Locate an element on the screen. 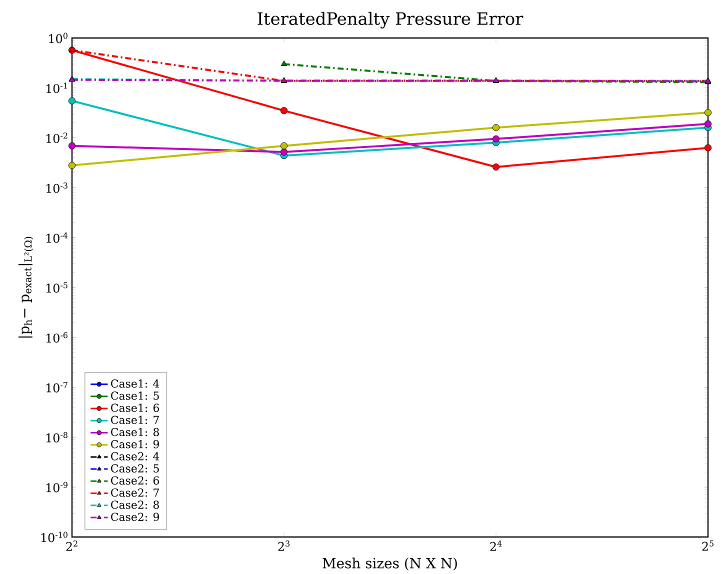  legend-label: Case1: 8 is located at coordinates (135, 432).